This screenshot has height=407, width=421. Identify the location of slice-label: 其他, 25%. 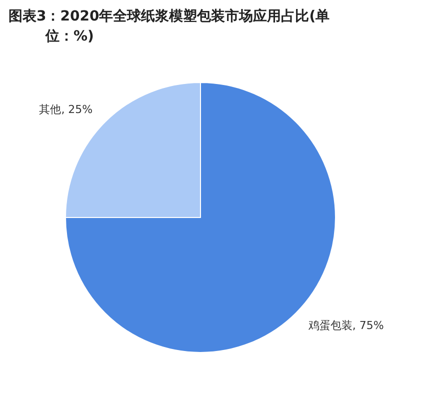
(66, 109).